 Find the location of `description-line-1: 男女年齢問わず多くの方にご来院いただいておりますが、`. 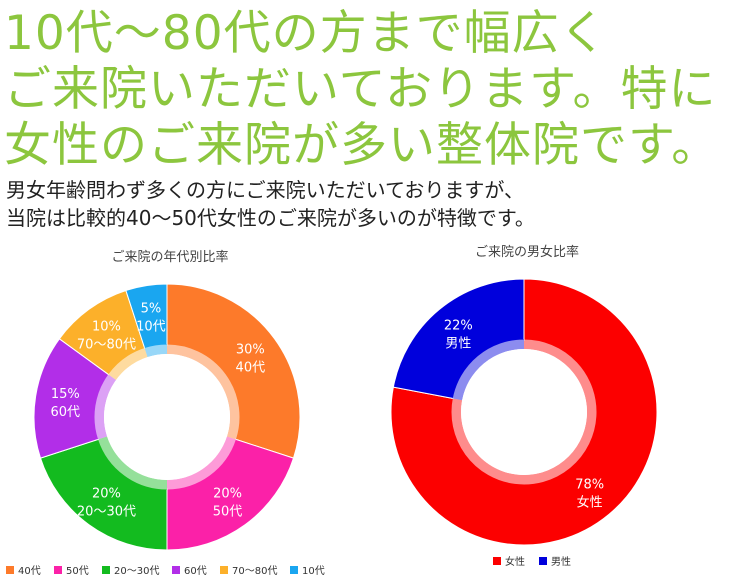

description-line-1: 男女年齢問わず多くの方にご来院いただいておりますが、 is located at coordinates (265, 190).